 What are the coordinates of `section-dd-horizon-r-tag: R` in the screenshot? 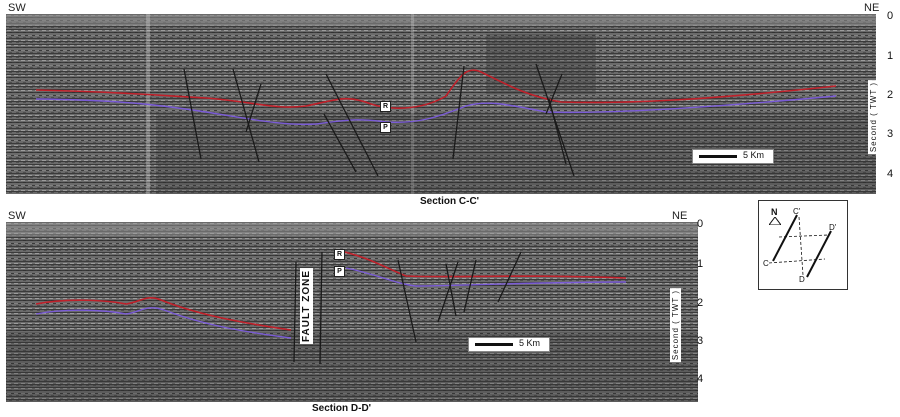 It's located at (339, 254).